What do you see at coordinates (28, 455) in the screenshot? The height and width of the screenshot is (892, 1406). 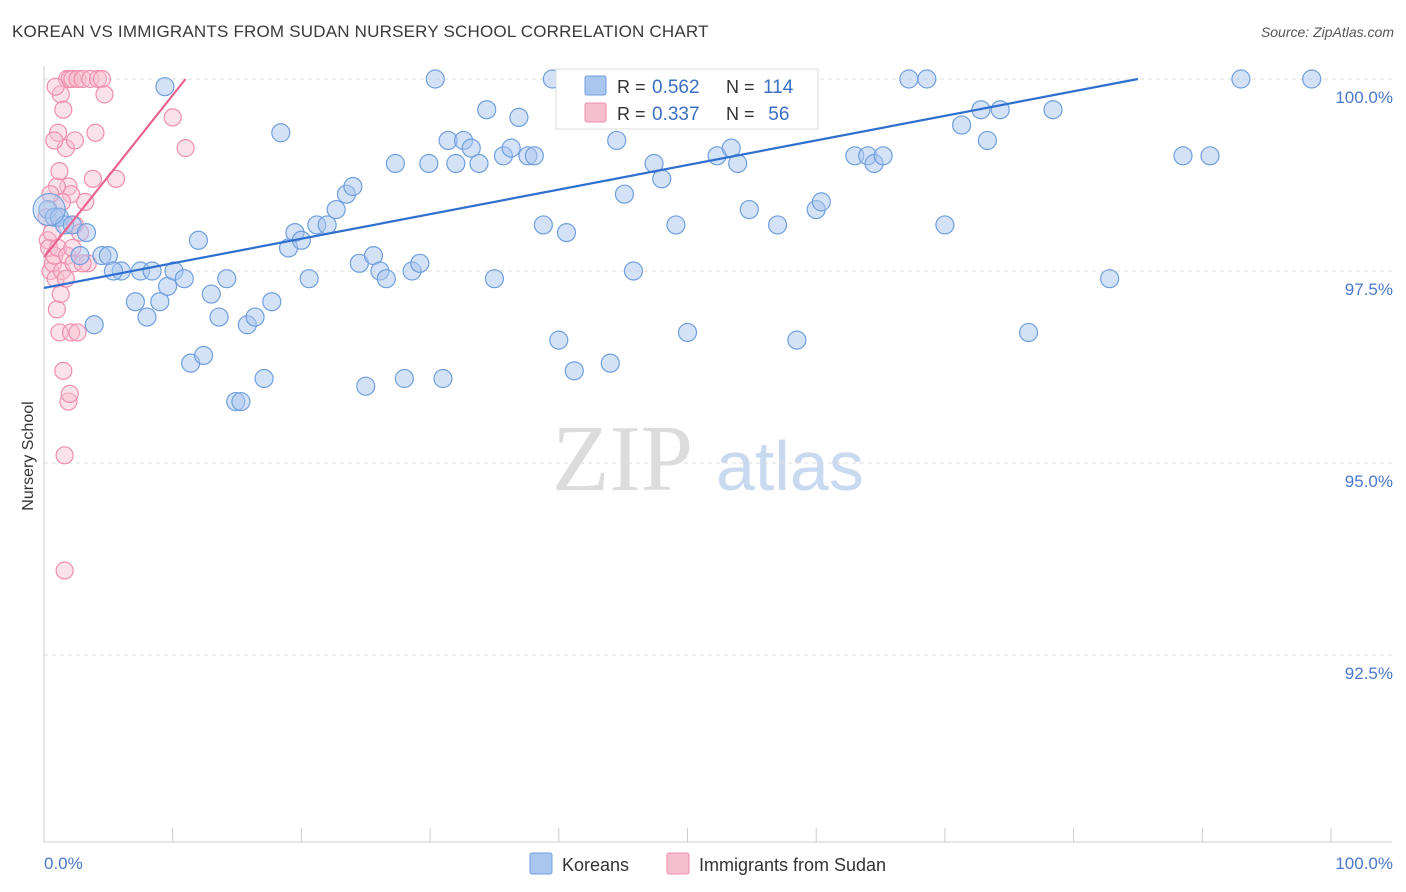 I see `y-axis-label: Nursery School` at bounding box center [28, 455].